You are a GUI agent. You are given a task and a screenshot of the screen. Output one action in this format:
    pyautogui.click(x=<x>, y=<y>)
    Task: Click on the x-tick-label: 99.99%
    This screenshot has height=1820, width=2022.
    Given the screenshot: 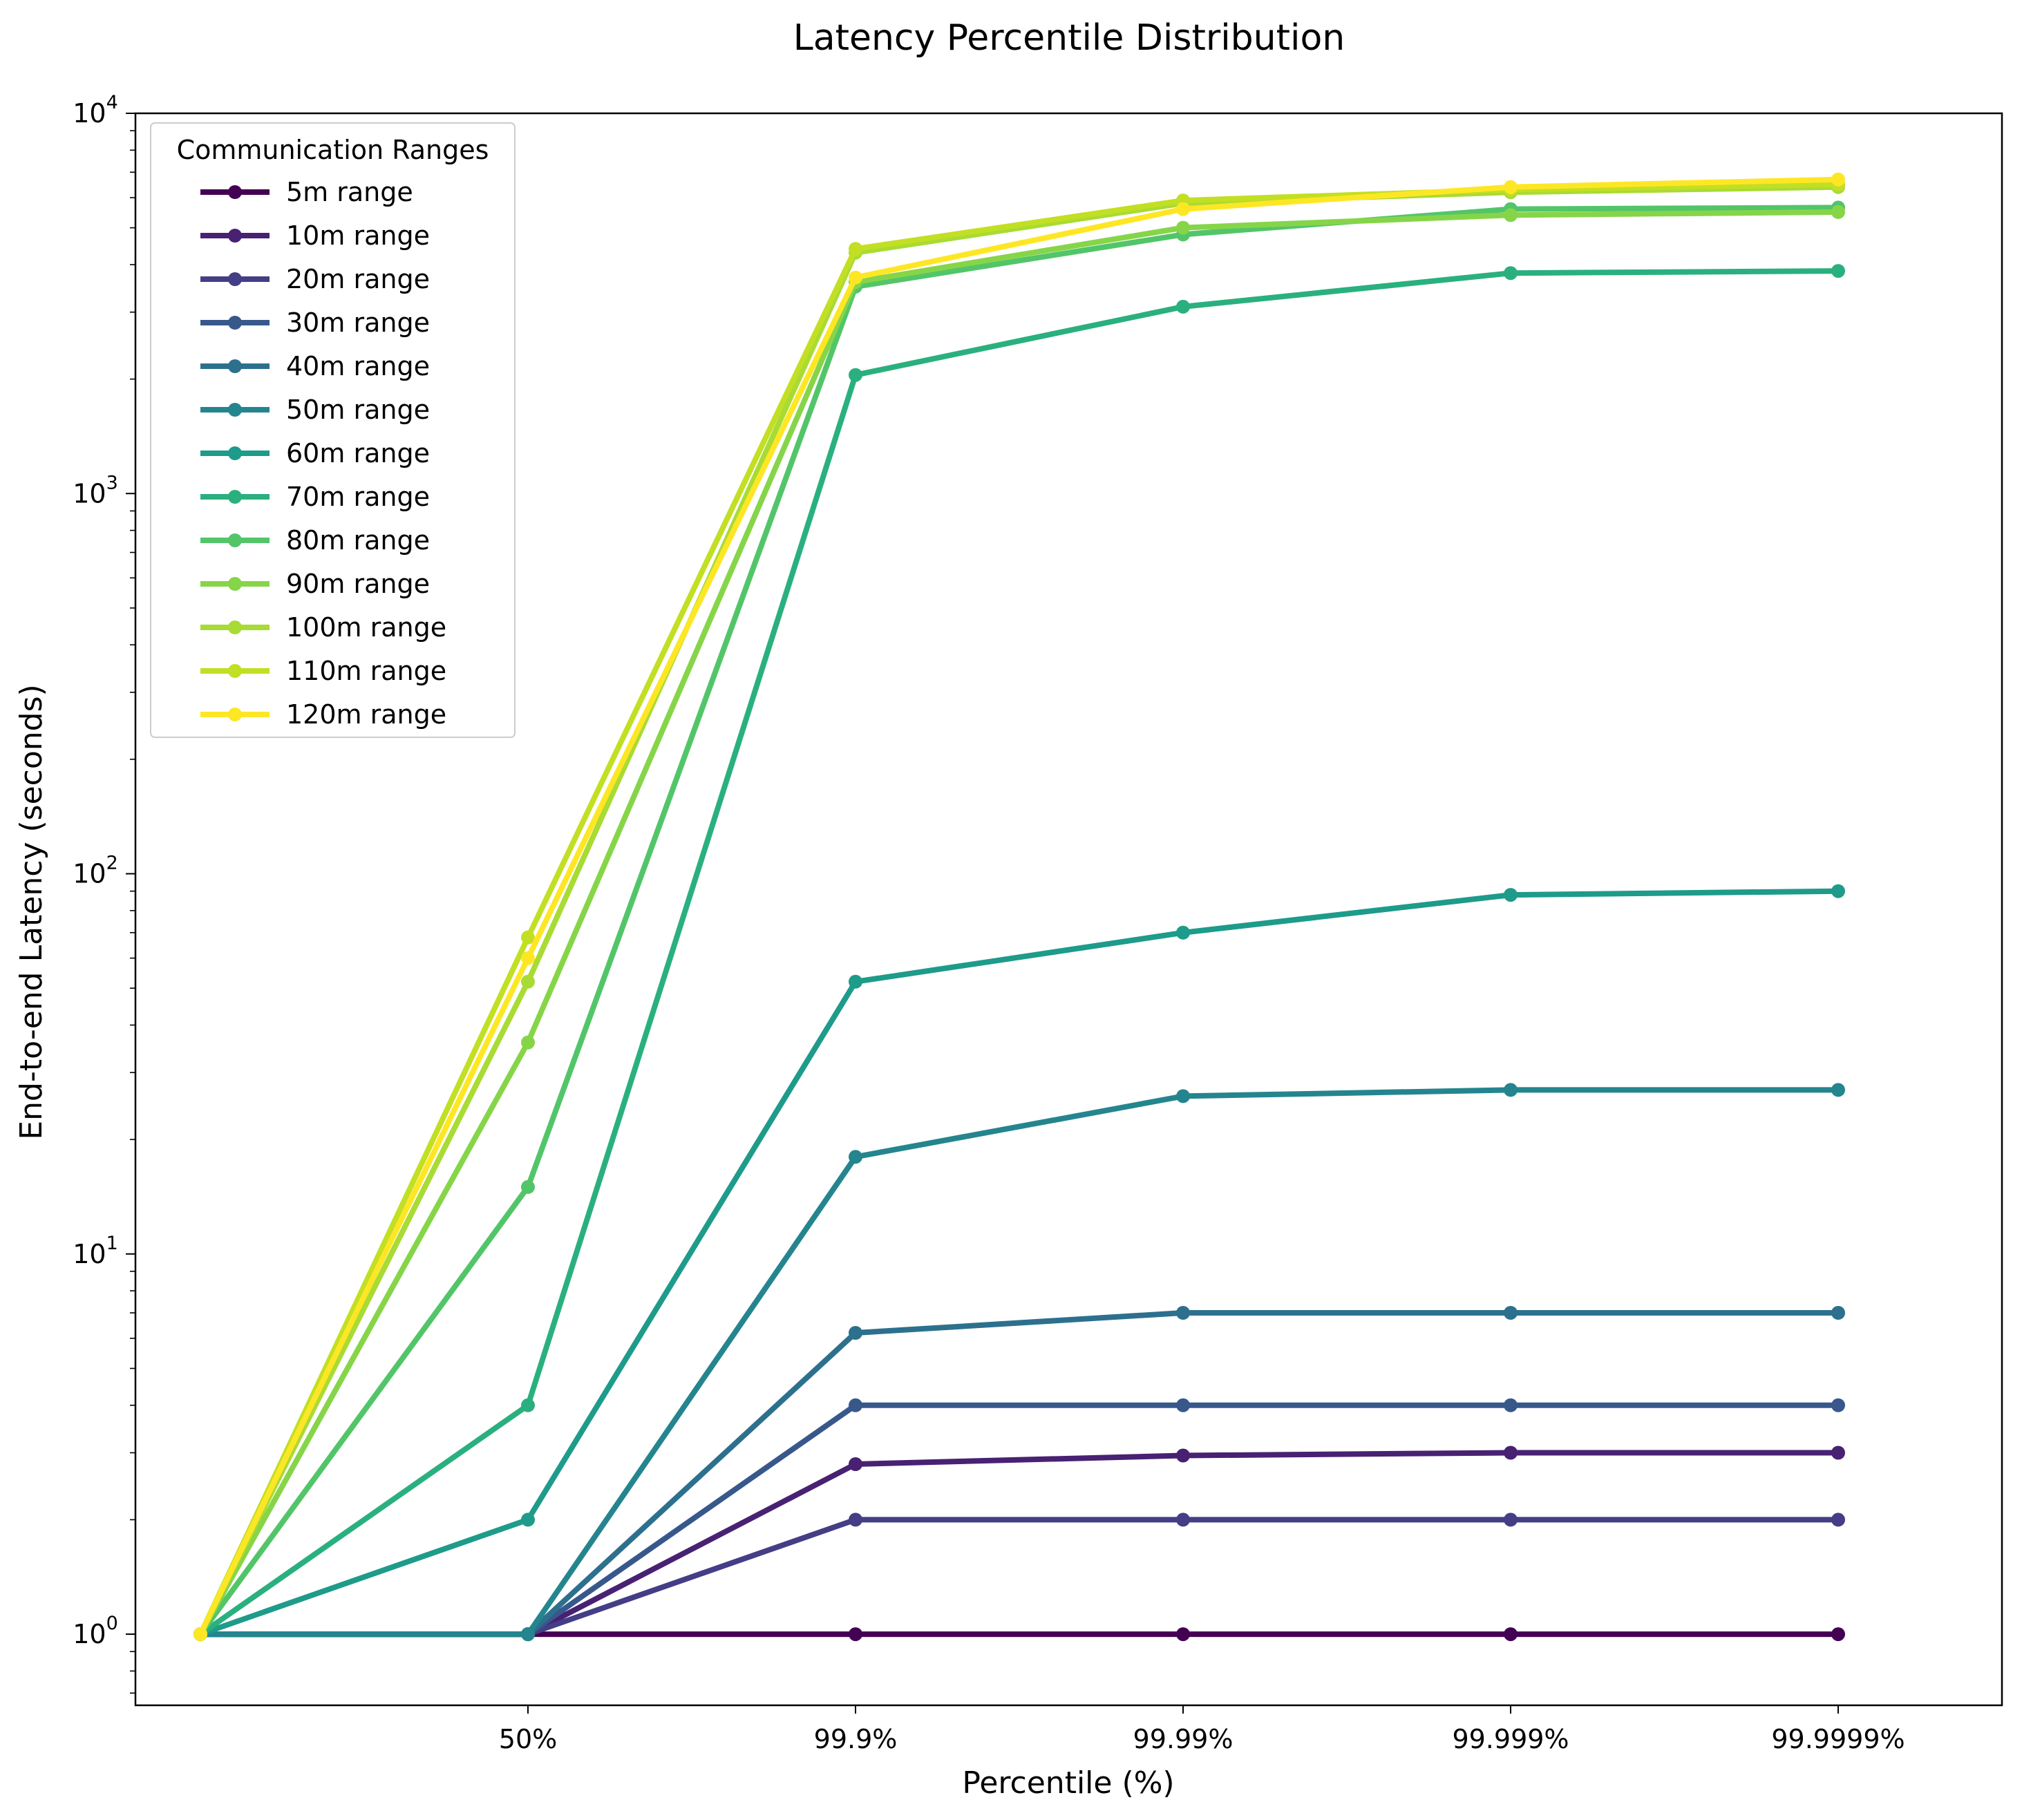 What is the action you would take?
    pyautogui.click(x=1183, y=1739)
    